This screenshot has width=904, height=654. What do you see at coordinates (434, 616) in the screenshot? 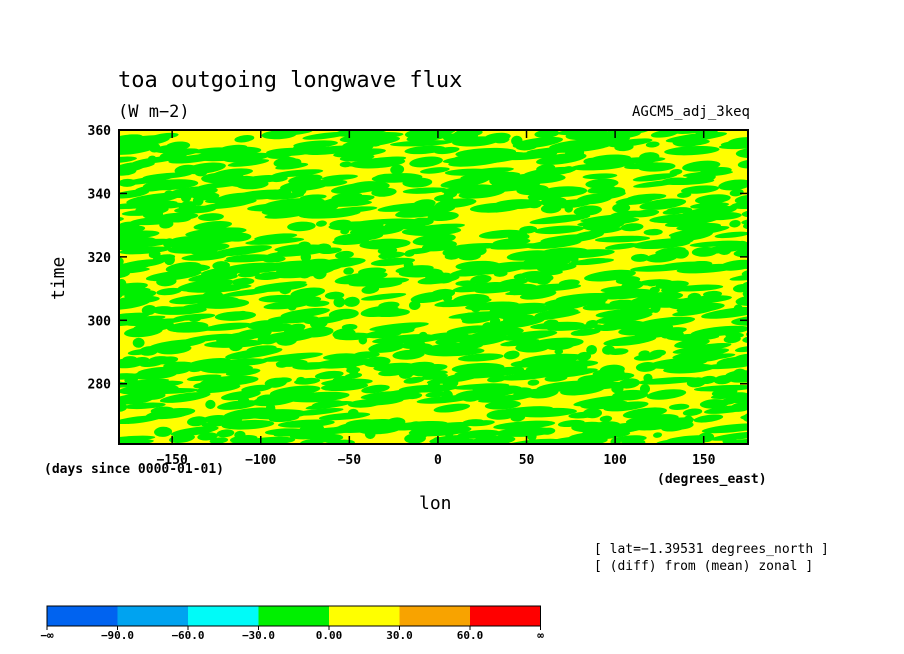
I see `colorbar-swatch` at bounding box center [434, 616].